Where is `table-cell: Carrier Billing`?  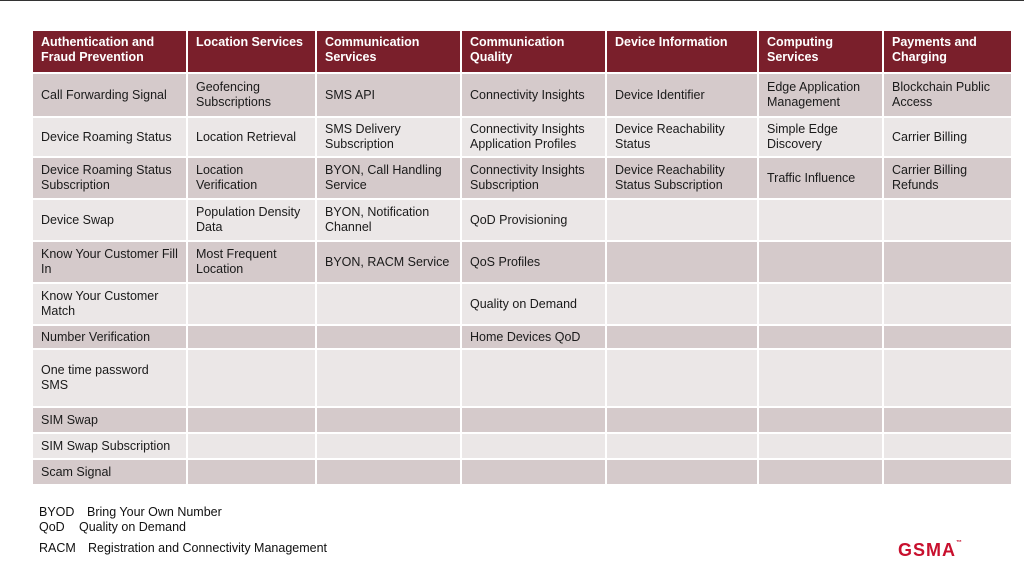 table-cell: Carrier Billing is located at coordinates (947, 137).